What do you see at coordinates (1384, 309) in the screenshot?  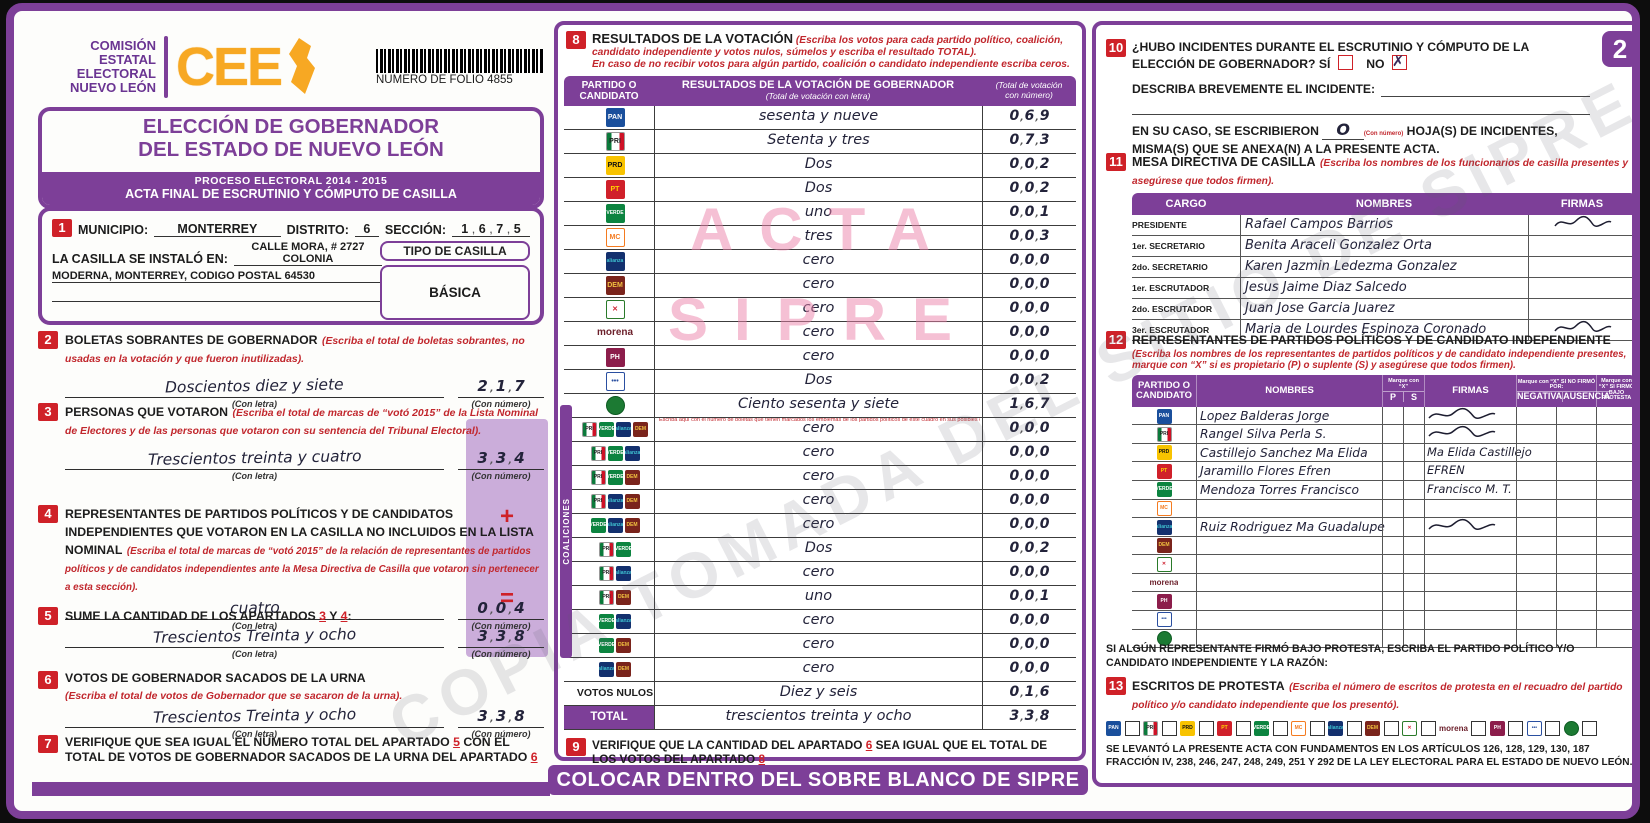 I see `funcionario-nombre: Juan Jose Garcia Juarez` at bounding box center [1384, 309].